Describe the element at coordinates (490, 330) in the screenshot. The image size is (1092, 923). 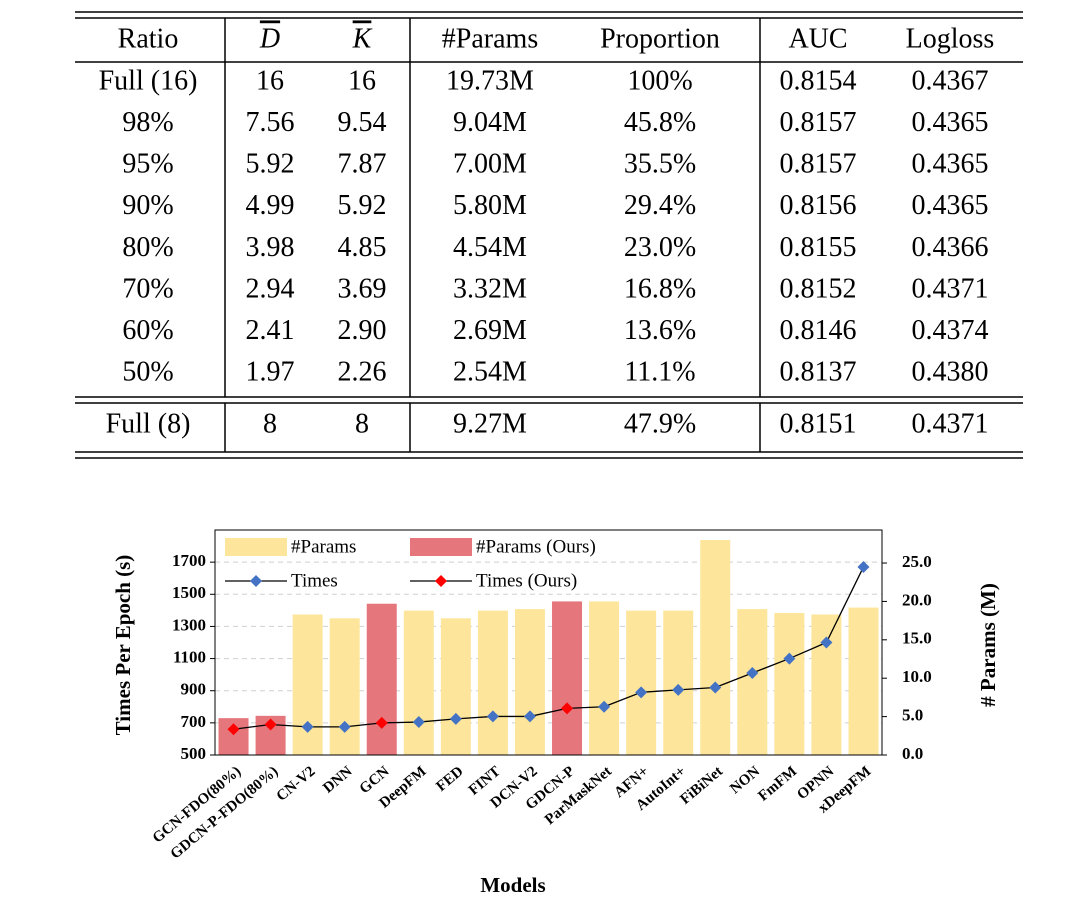
I see `cell: 2.69M` at that location.